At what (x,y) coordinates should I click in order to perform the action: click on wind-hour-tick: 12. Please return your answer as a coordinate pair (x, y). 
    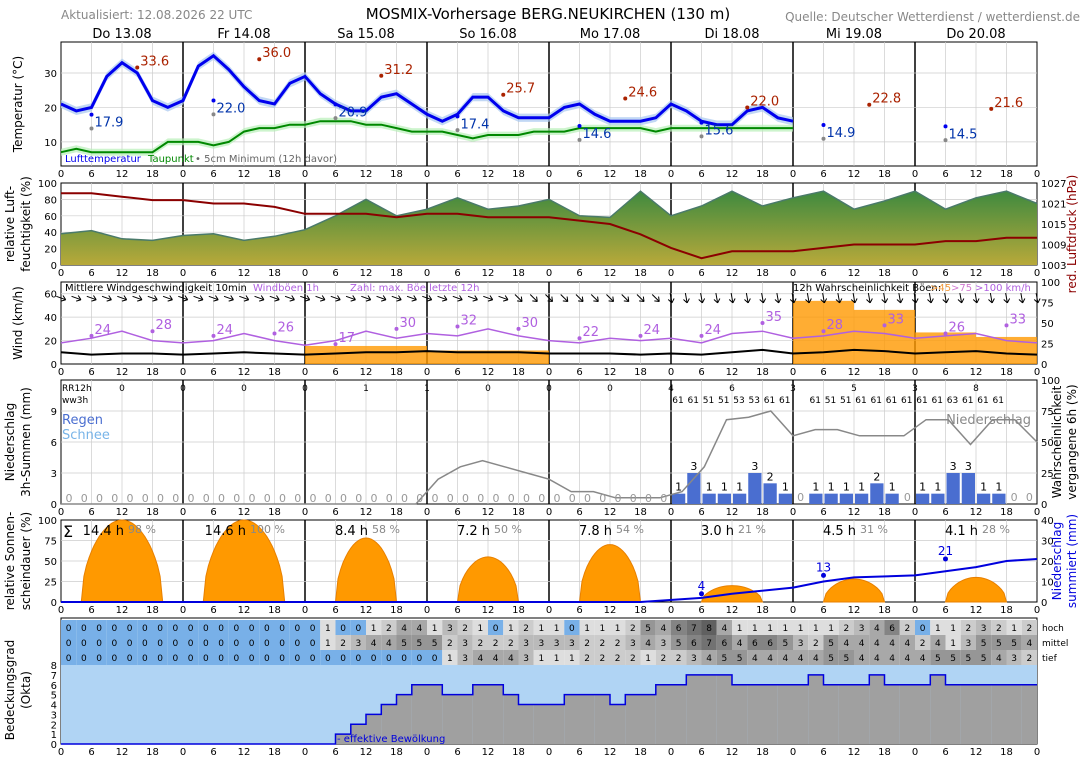
    Looking at the image, I should click on (244, 372).